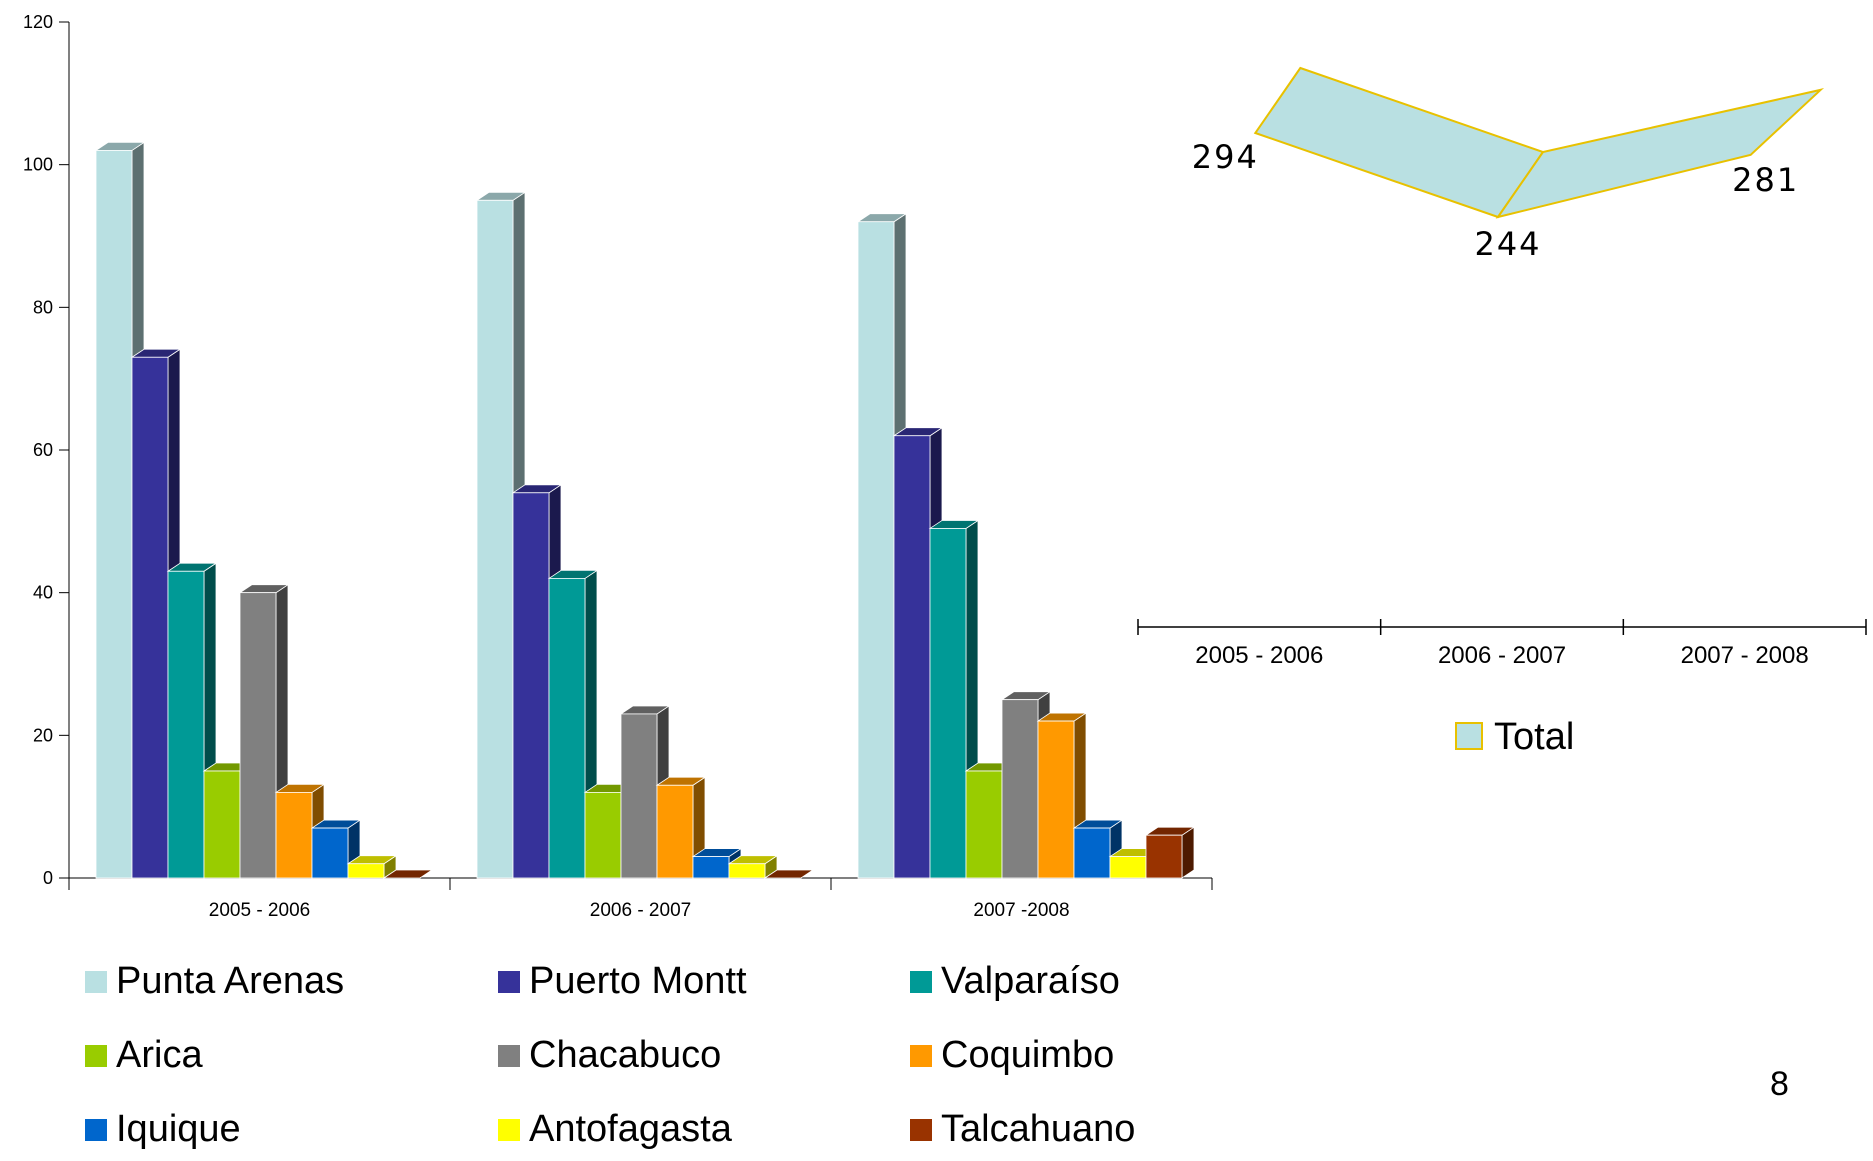  Describe the element at coordinates (638, 981) in the screenshot. I see `legend-label-puerto-montt: Puerto Montt` at that location.